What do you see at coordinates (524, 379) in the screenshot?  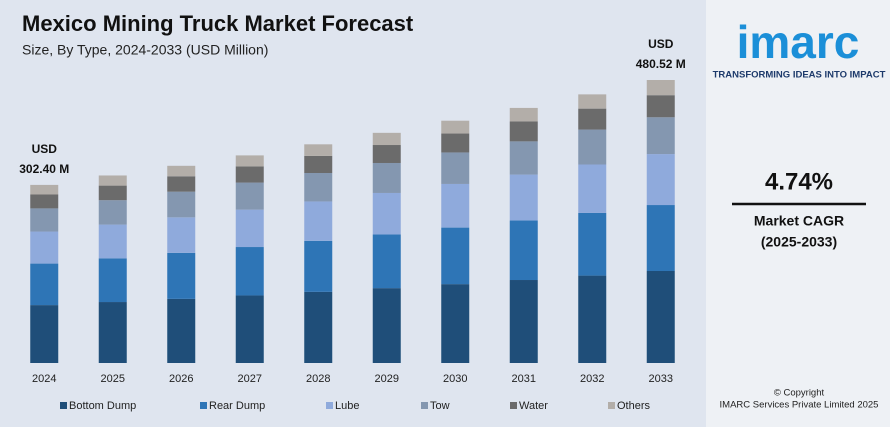 I see `x-tick-label: 2031` at bounding box center [524, 379].